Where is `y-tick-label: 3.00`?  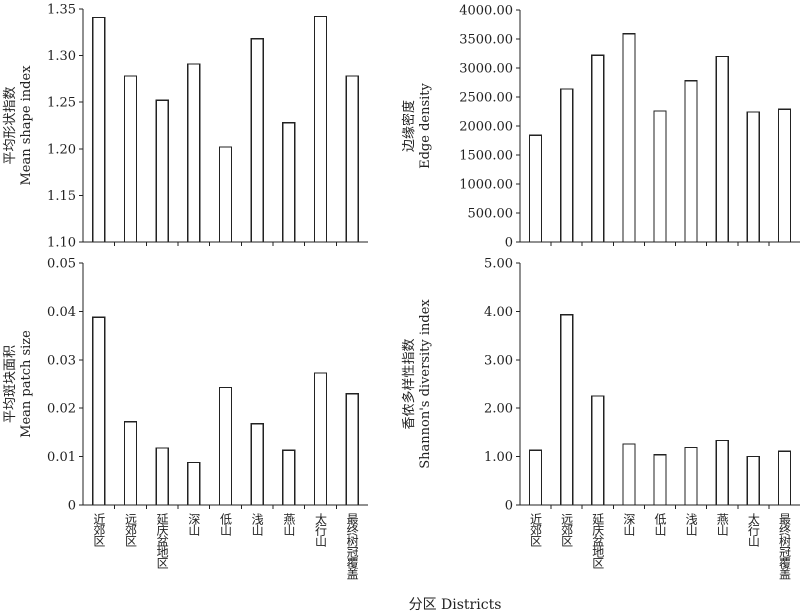 y-tick-label: 3.00 is located at coordinates (498, 360).